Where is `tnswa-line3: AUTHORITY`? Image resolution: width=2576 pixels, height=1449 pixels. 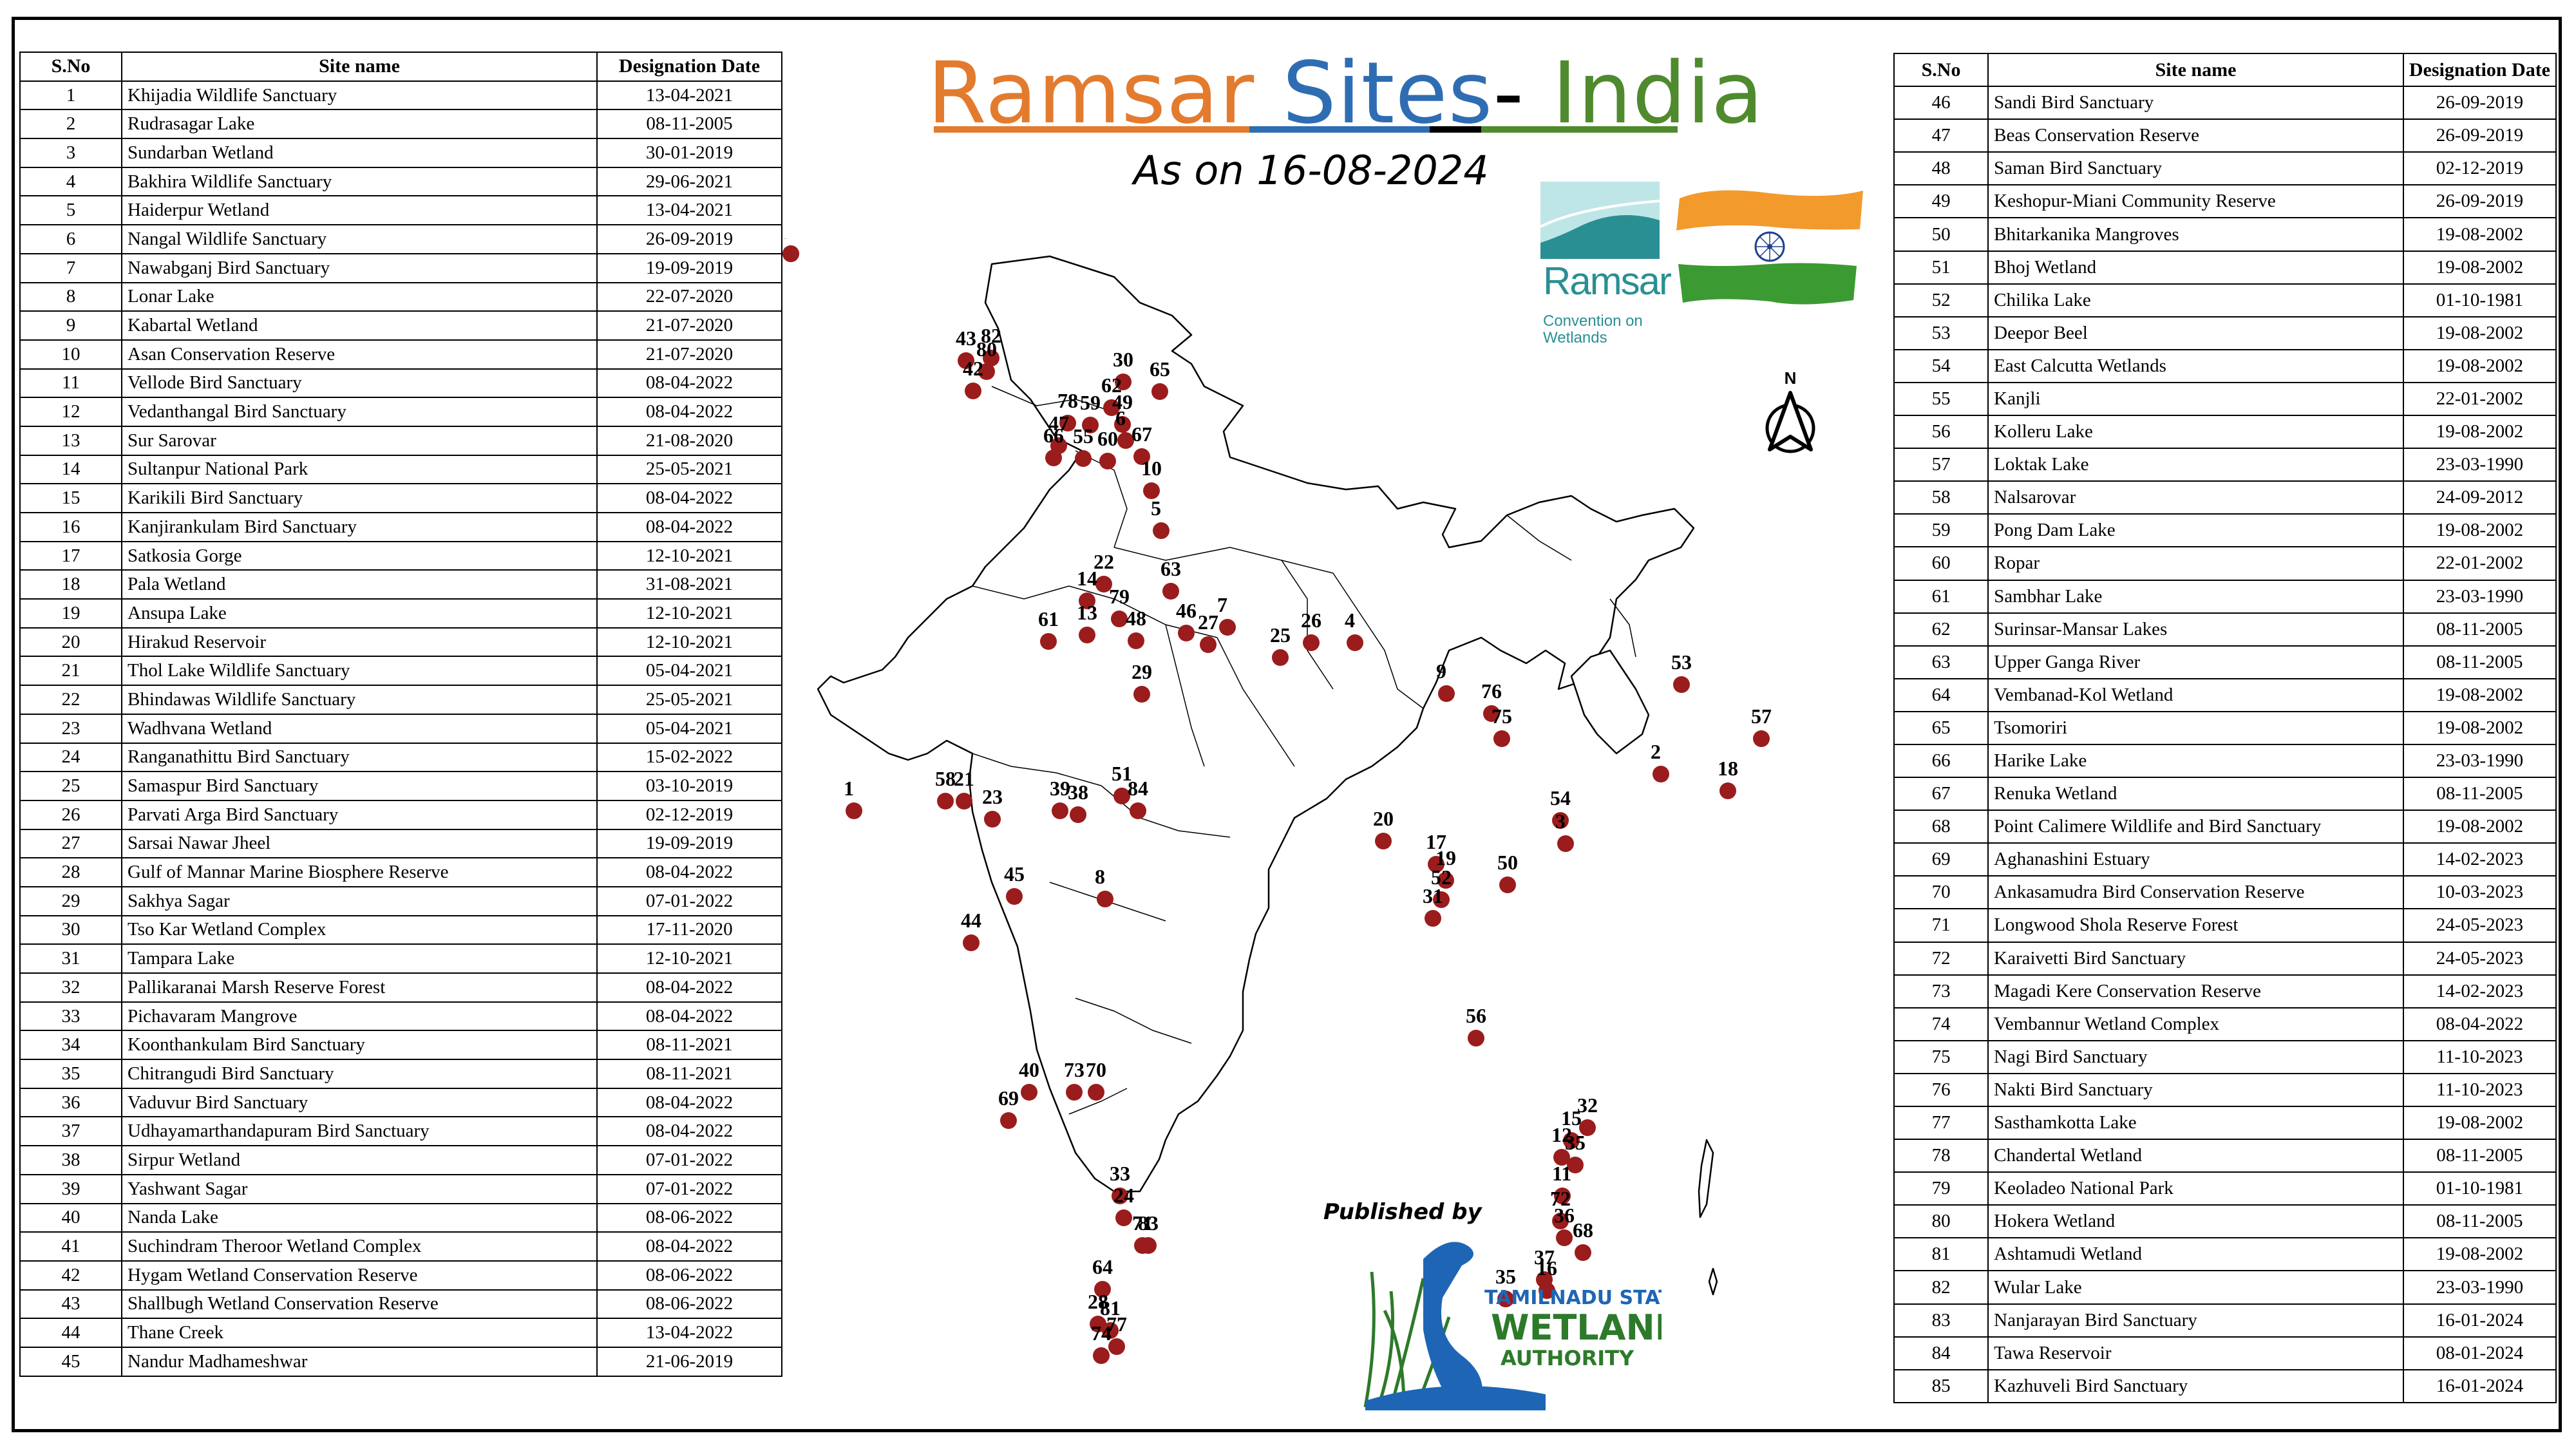
tnswa-line3: AUTHORITY is located at coordinates (1568, 1358).